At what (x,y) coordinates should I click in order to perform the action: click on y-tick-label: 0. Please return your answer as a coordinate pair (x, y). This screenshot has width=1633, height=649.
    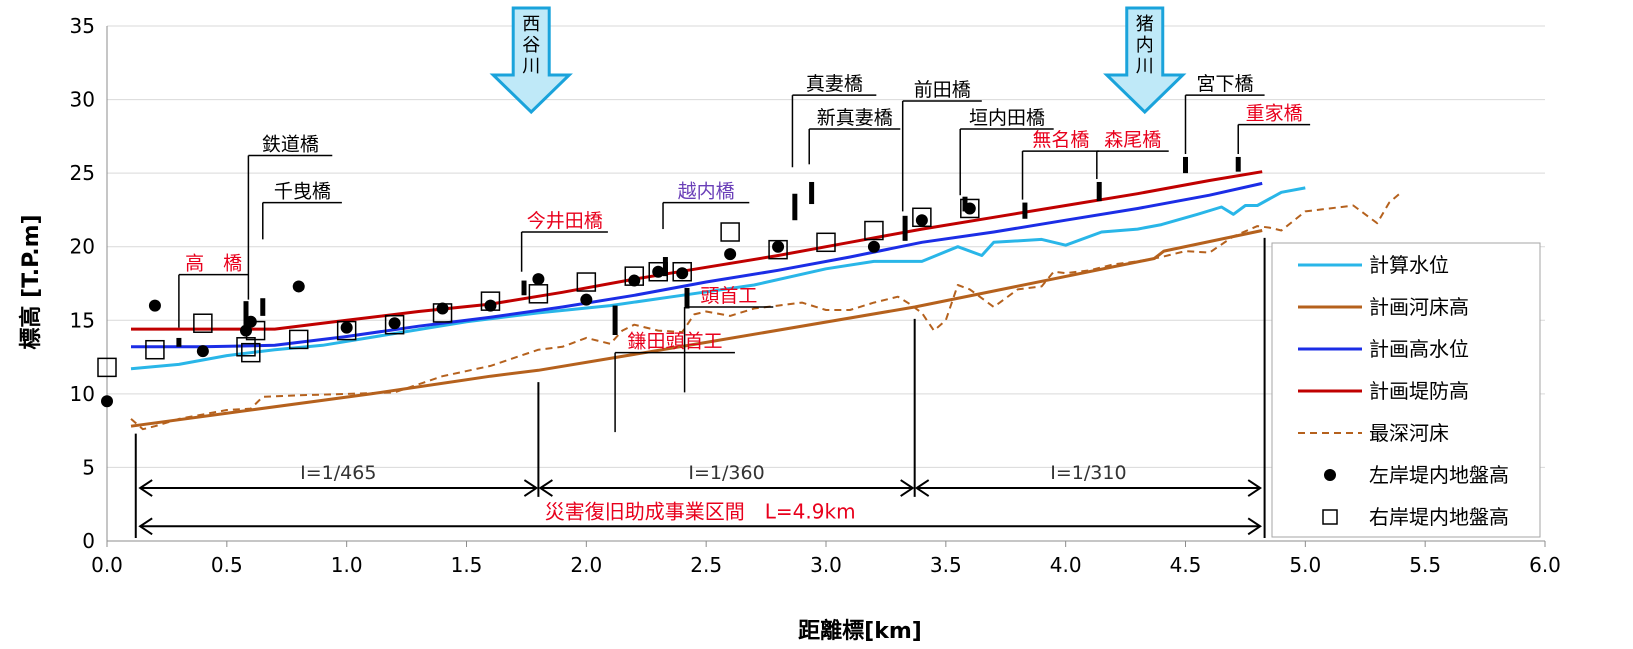
    Looking at the image, I should click on (88, 541).